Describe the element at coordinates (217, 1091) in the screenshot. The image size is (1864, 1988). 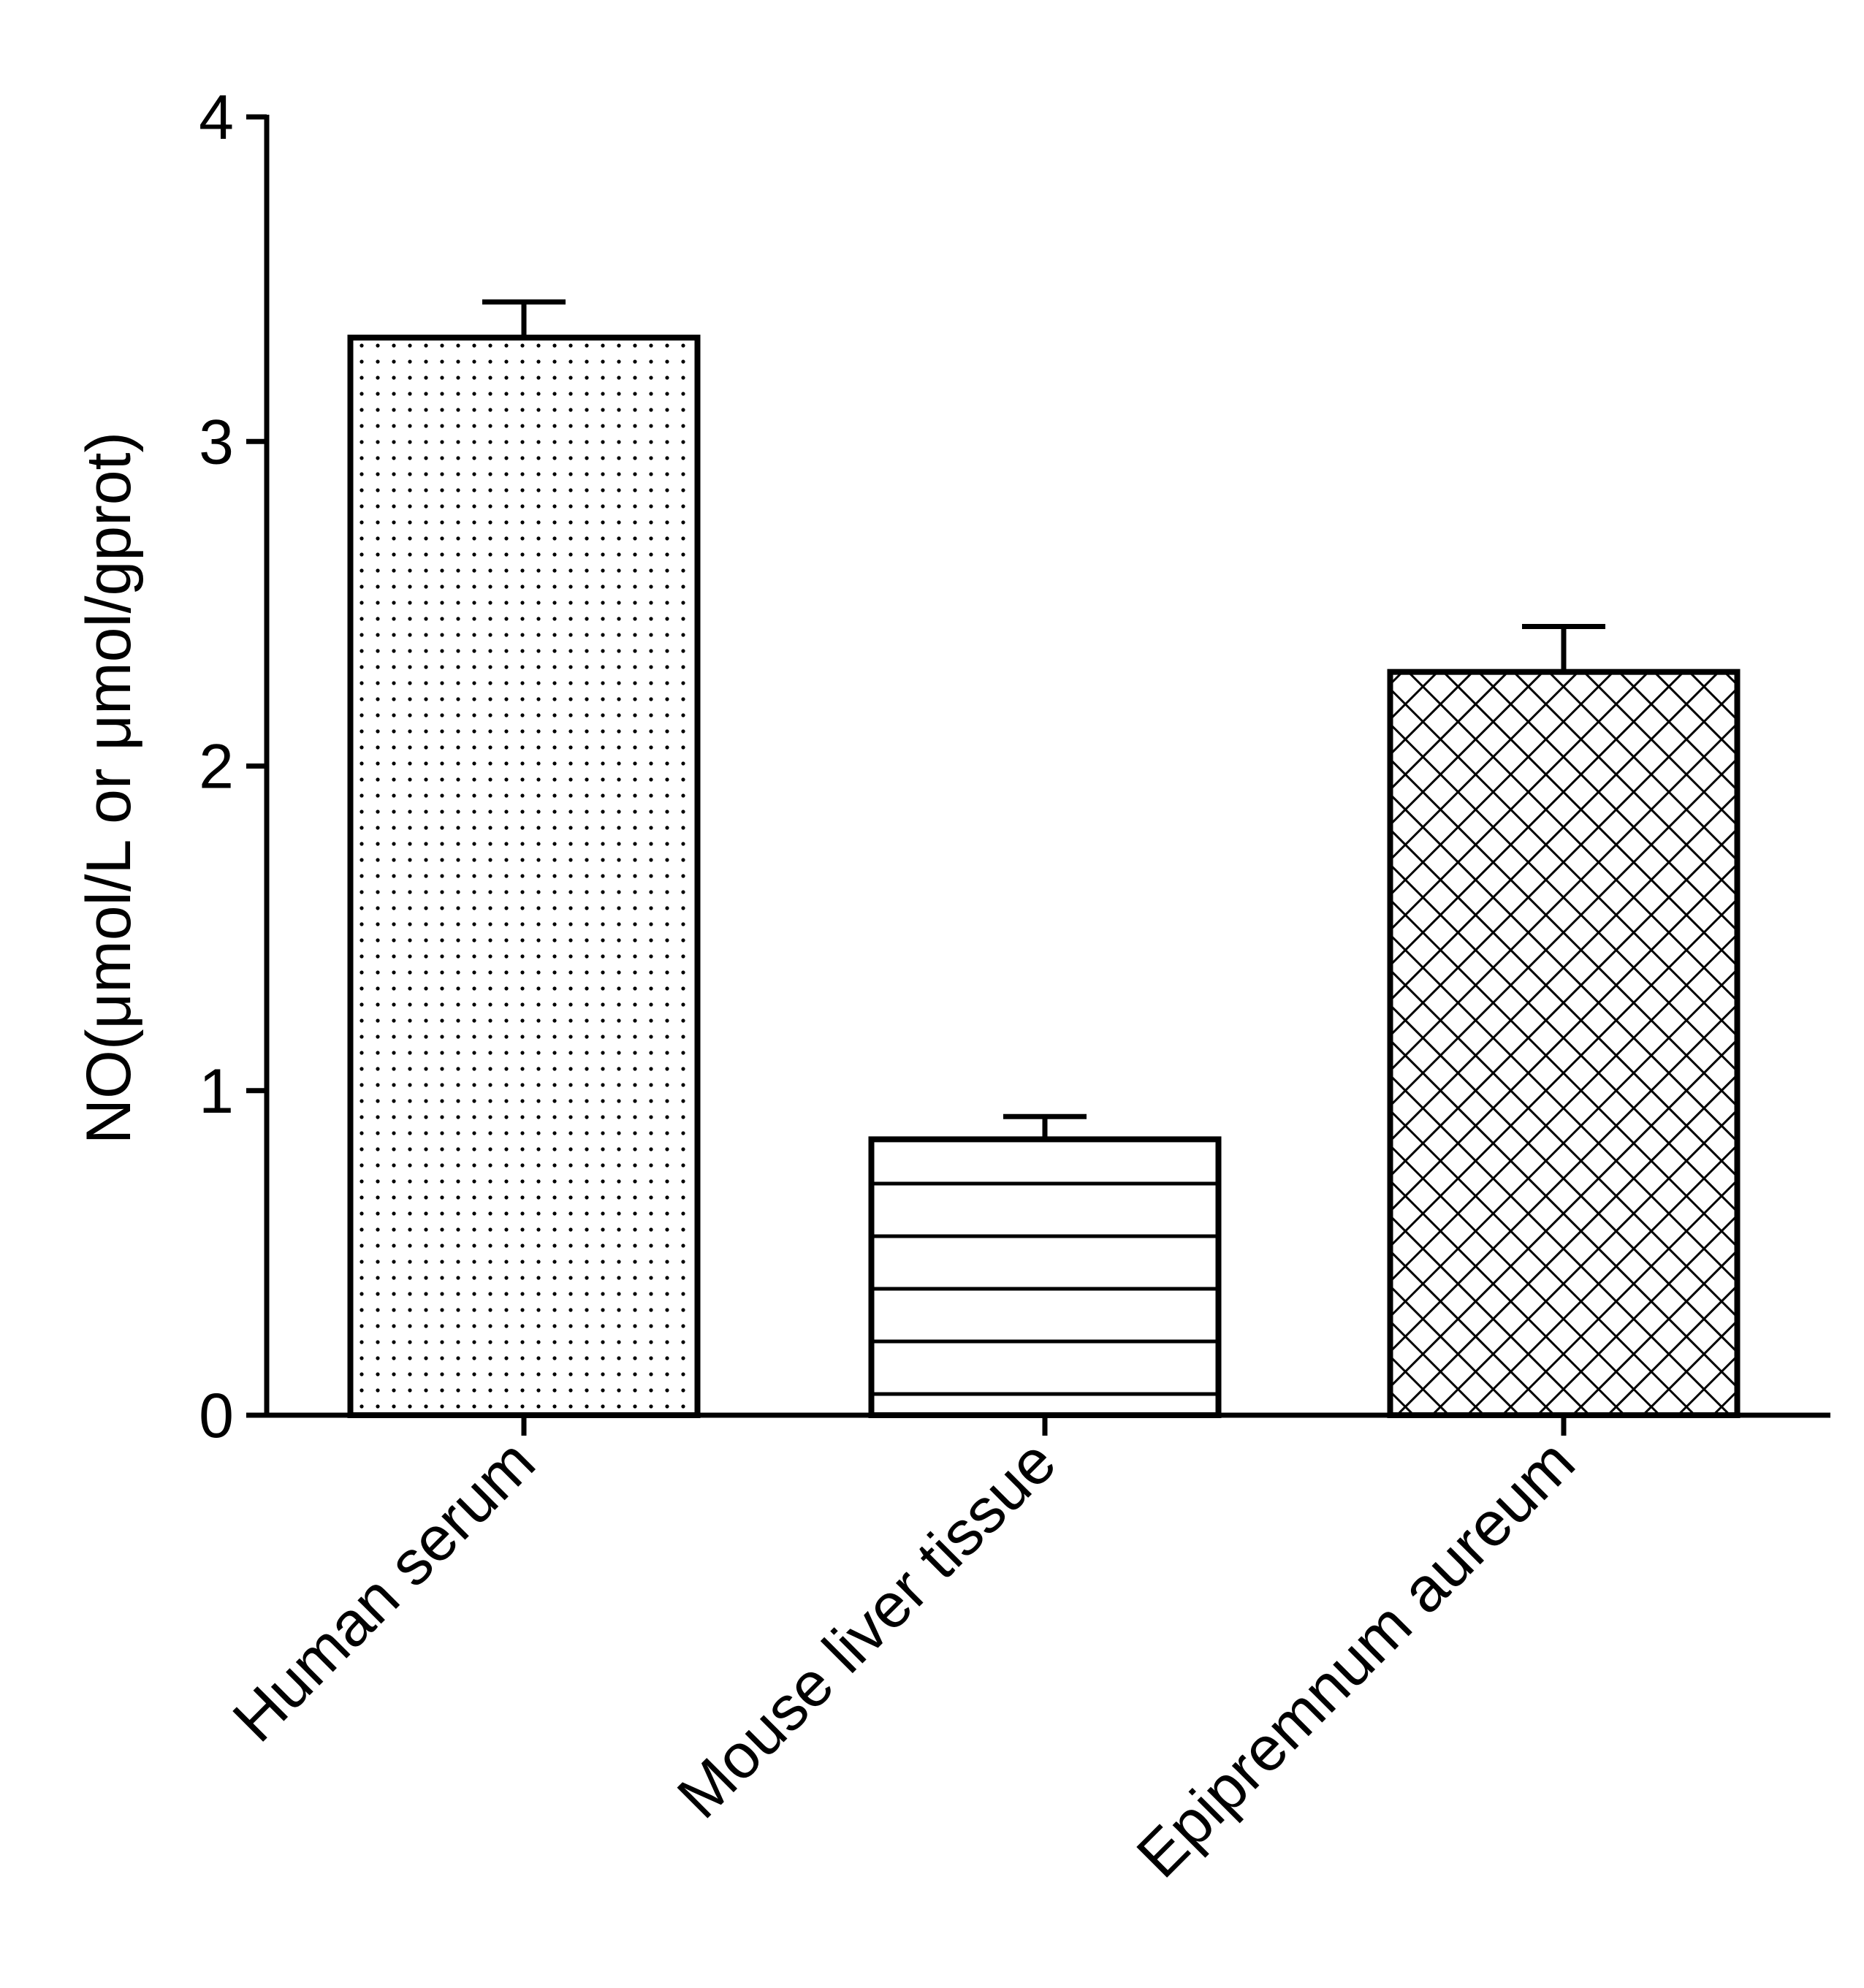
I see `y-tick-label: 1` at that location.